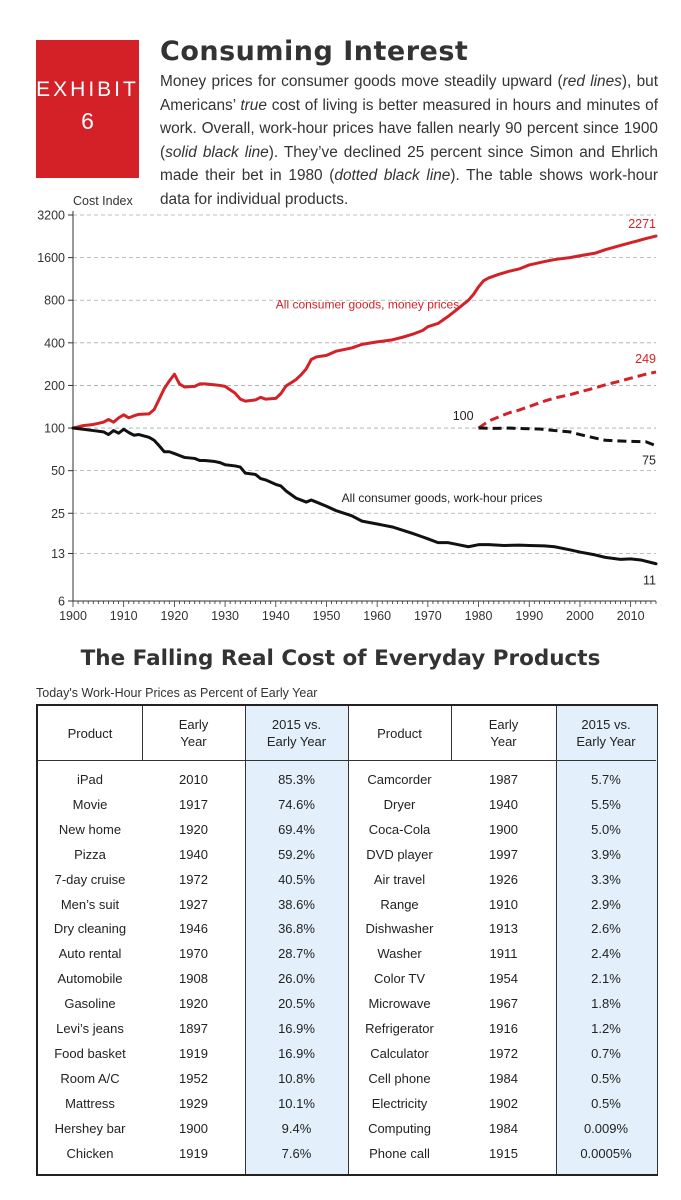 This screenshot has height=1200, width=681. I want to click on table-cell: 0.0005%, so click(606, 1153).